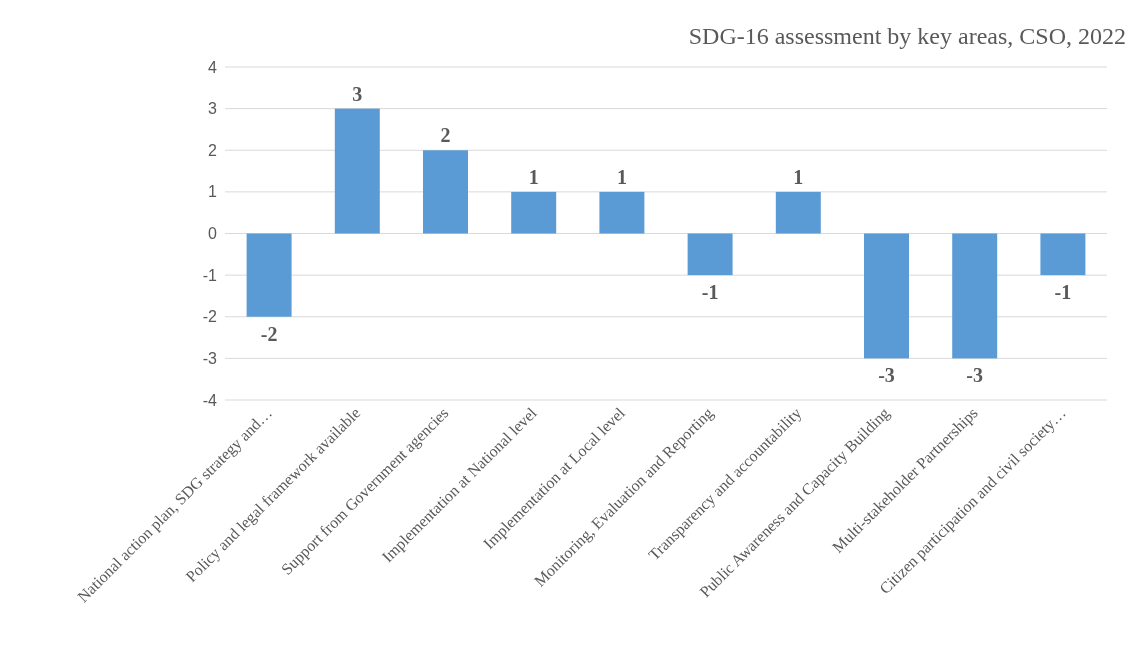 The height and width of the screenshot is (653, 1128). What do you see at coordinates (357, 93) in the screenshot?
I see `data-label: 3` at bounding box center [357, 93].